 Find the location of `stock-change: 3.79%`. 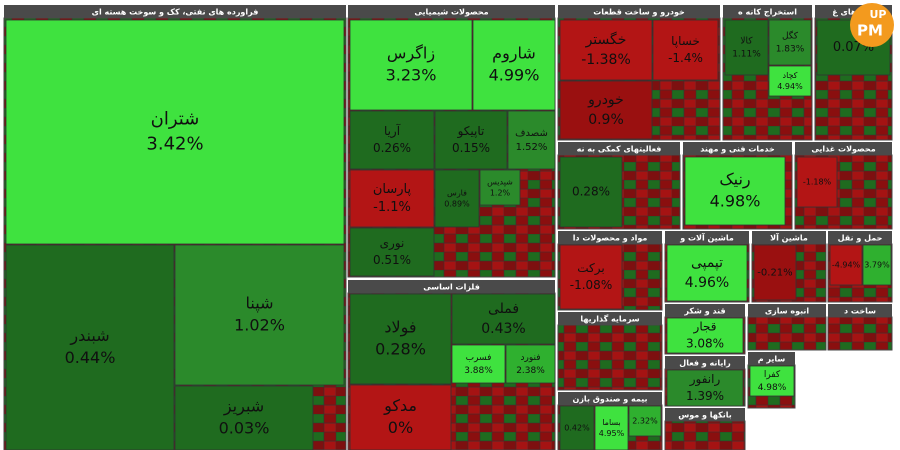

stock-change: 3.79% is located at coordinates (877, 265).